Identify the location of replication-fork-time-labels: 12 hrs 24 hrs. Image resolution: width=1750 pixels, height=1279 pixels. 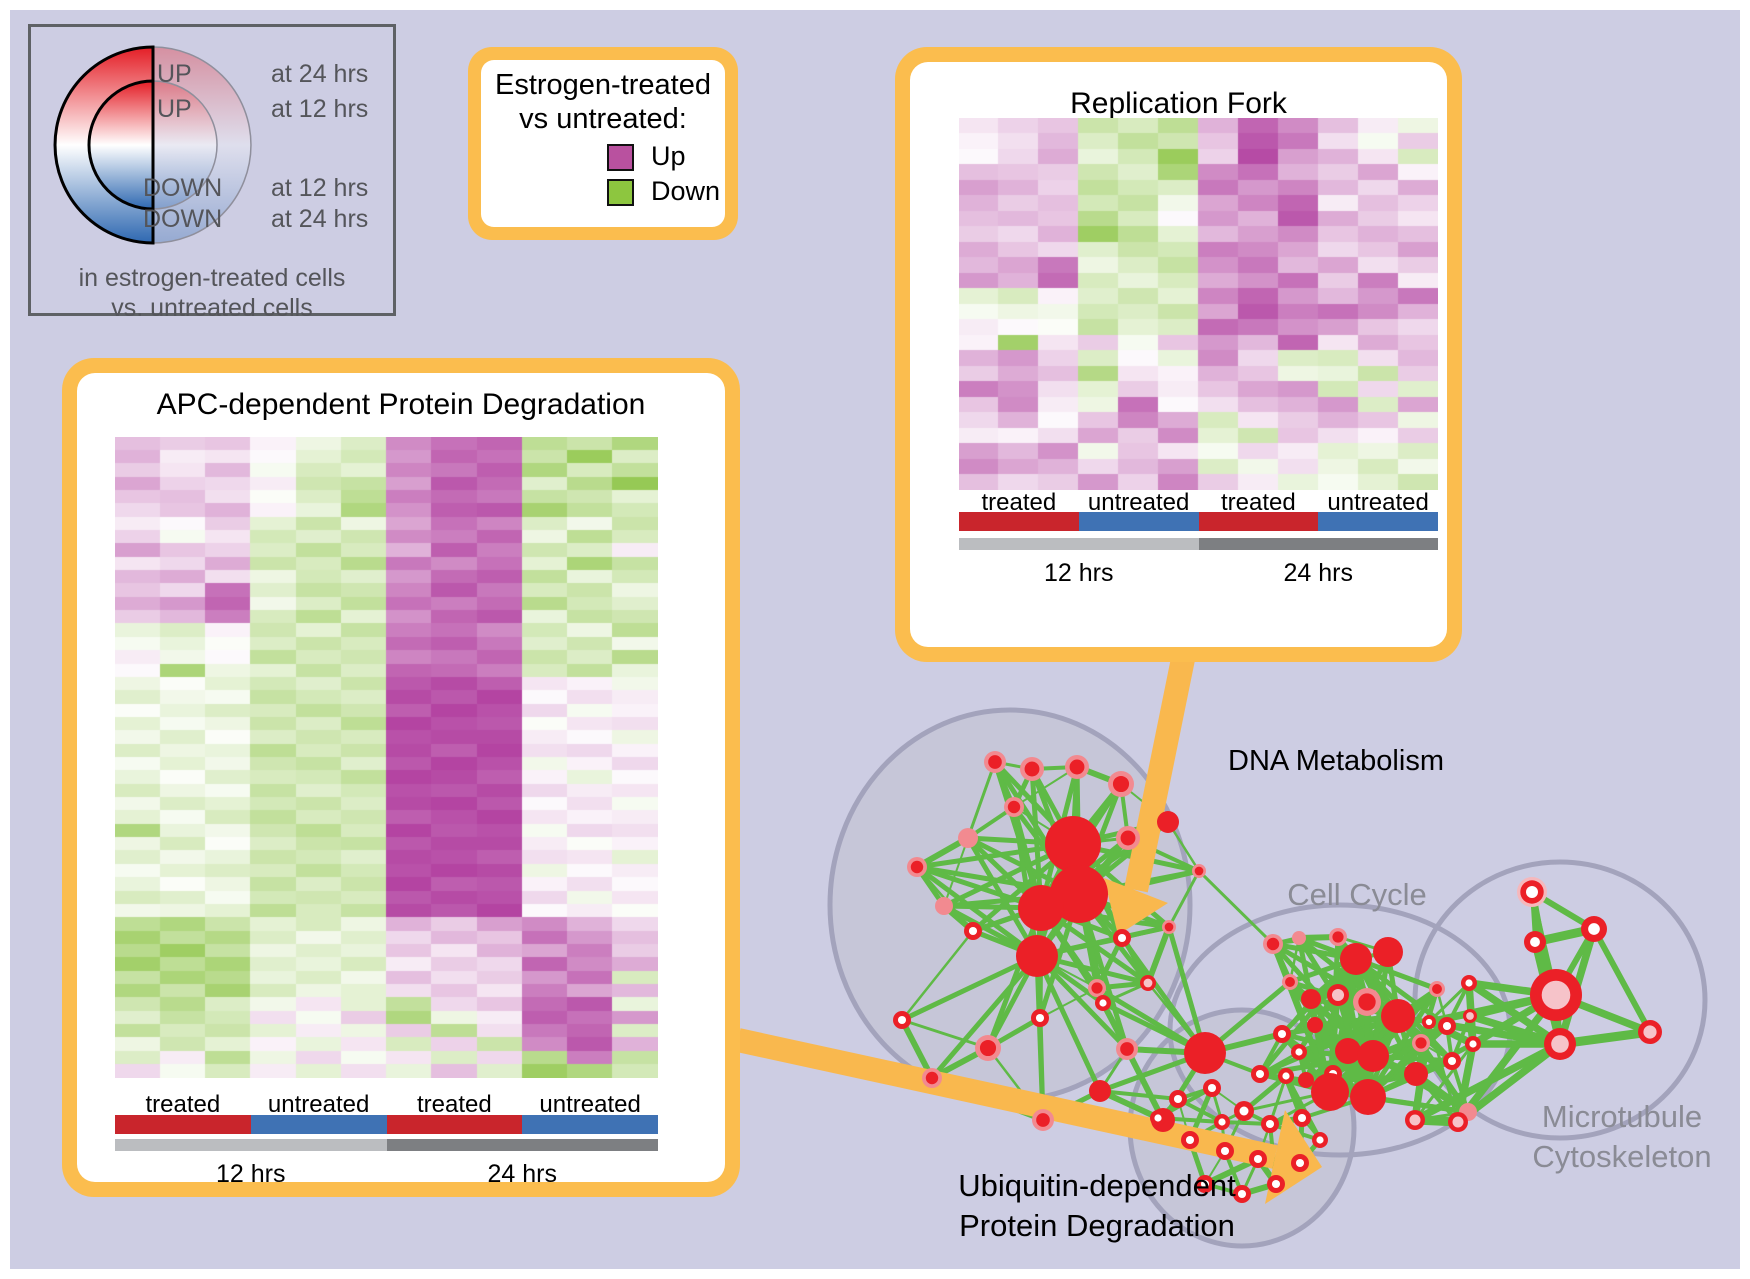
(1198, 573).